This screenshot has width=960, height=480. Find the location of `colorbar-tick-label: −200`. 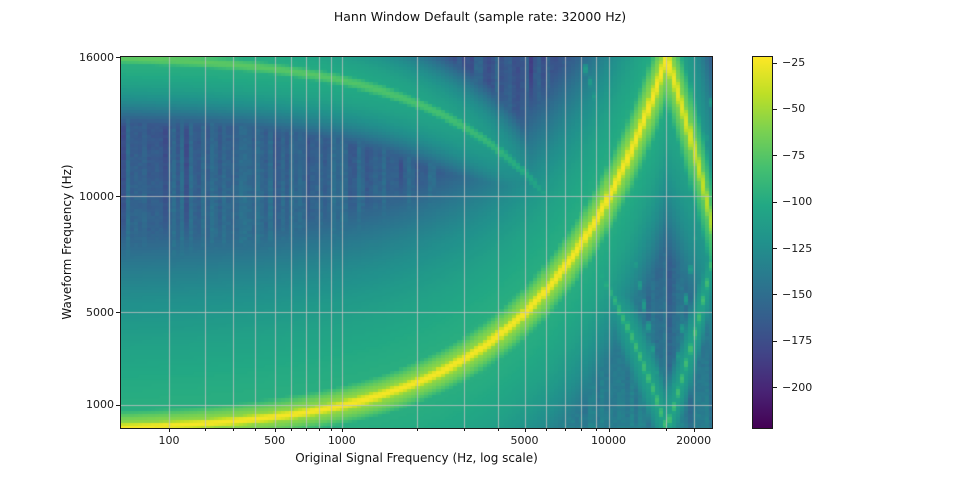

colorbar-tick-label: −200 is located at coordinates (797, 387).